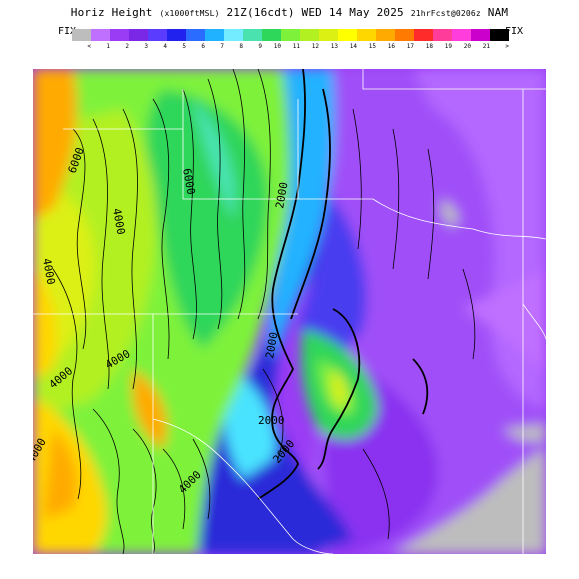  Describe the element at coordinates (498, 12) in the screenshot. I see `title-model: NAM` at that location.